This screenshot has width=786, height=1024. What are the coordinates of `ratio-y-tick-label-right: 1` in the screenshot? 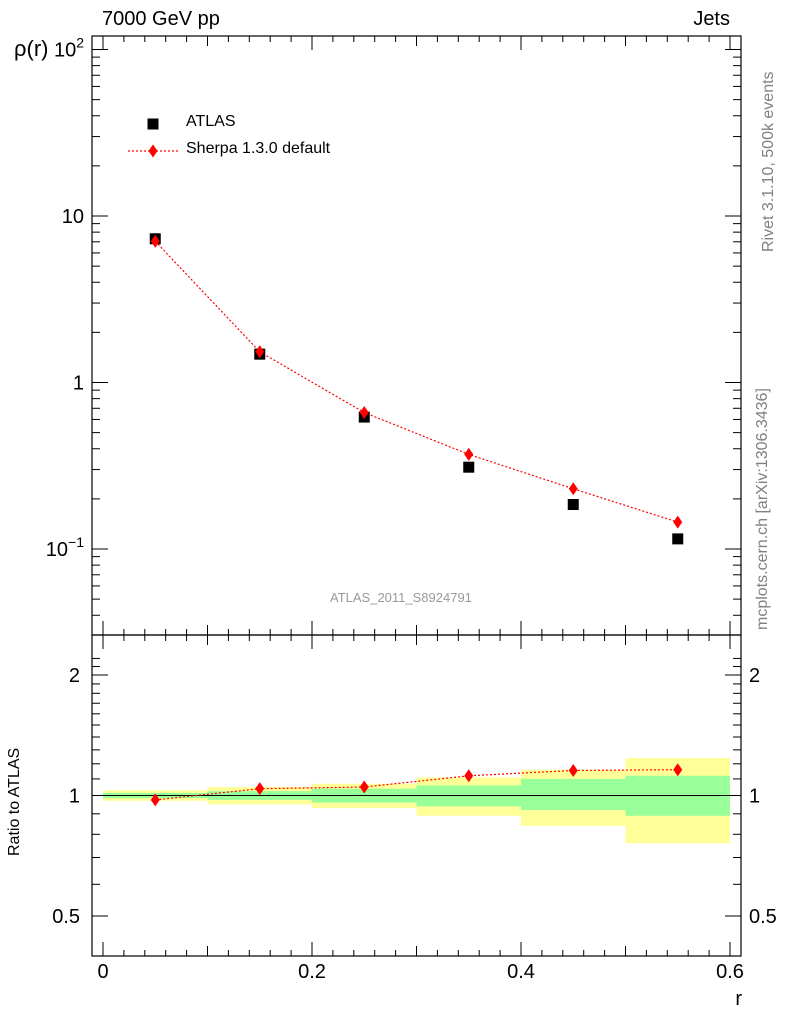 It's located at (754, 797).